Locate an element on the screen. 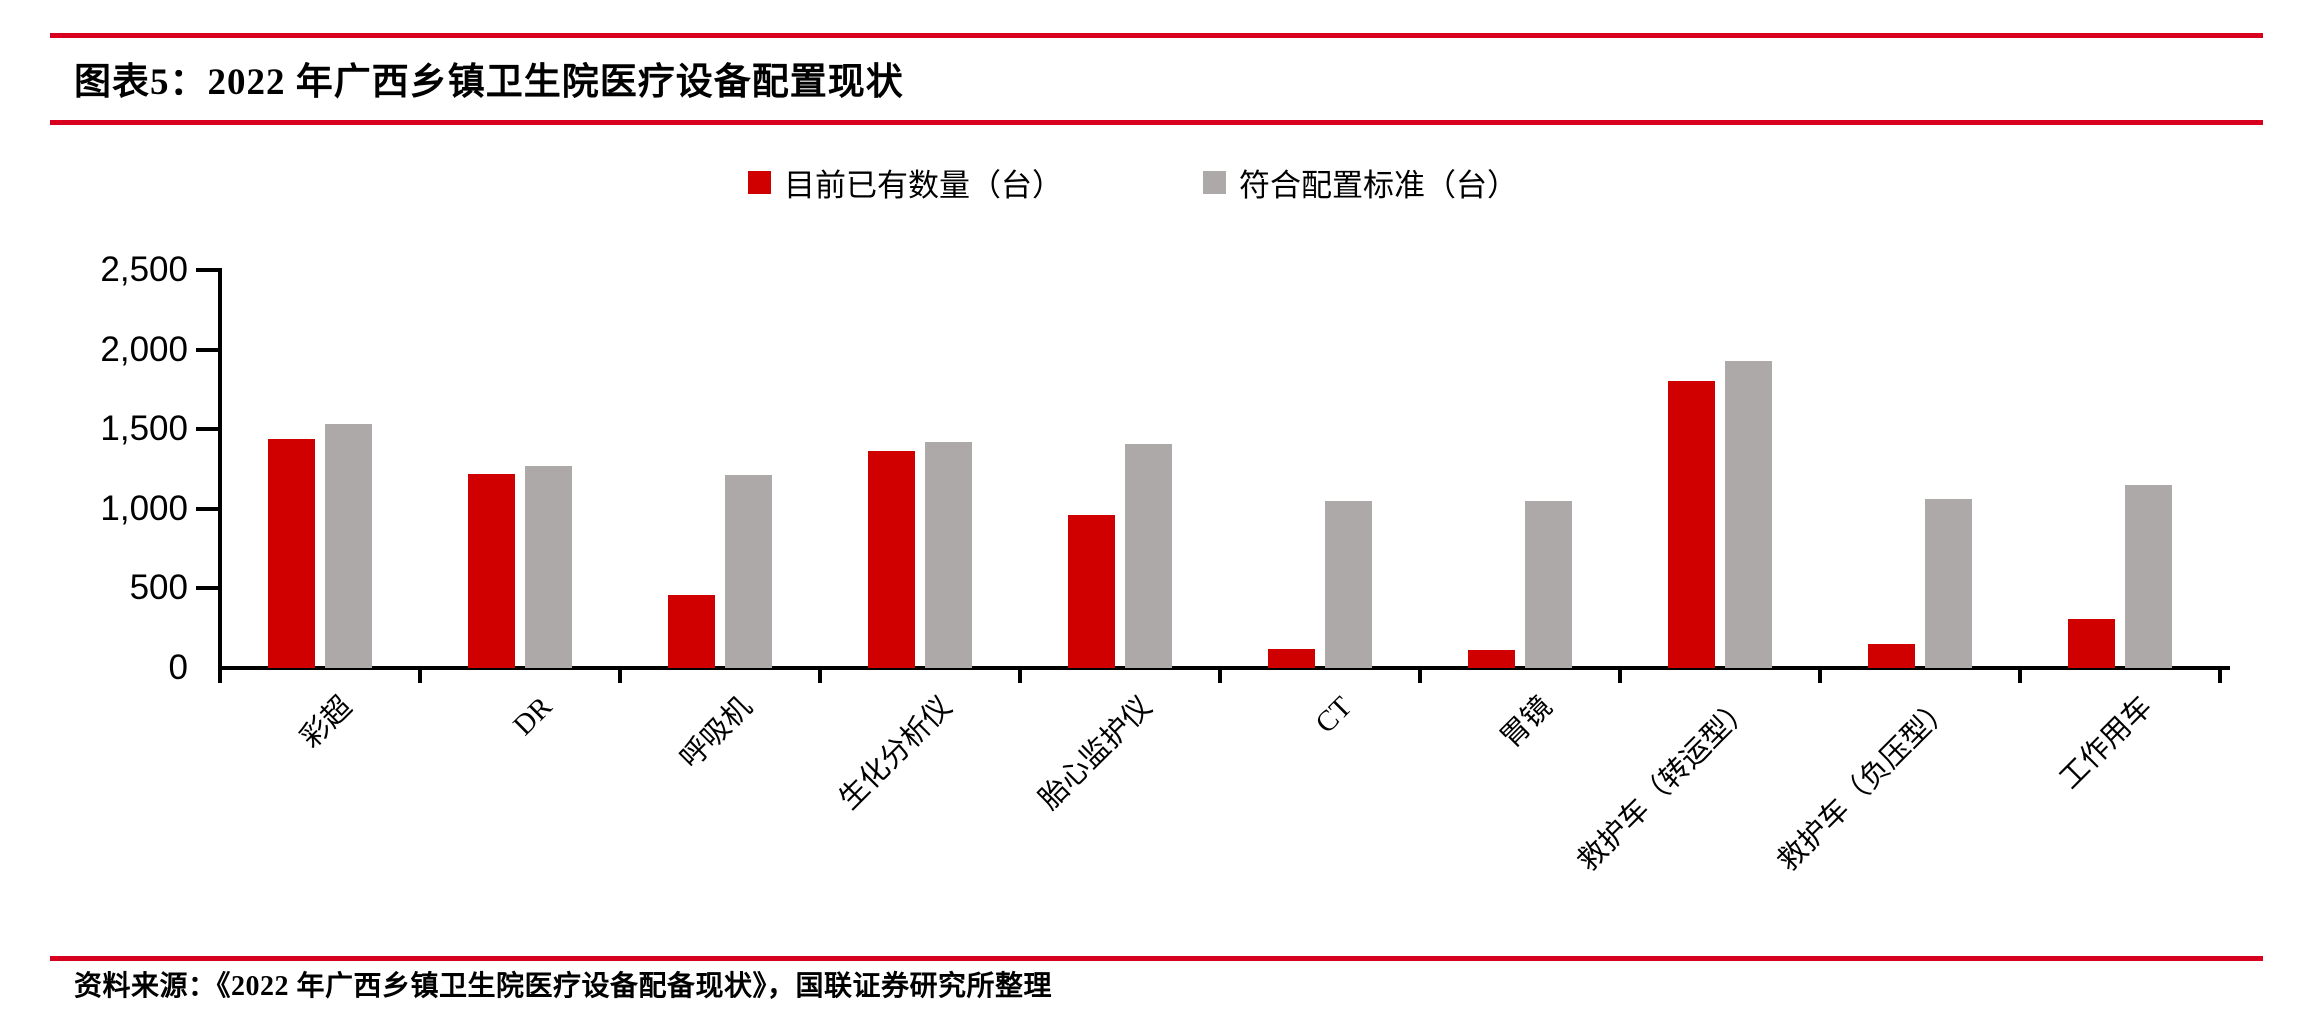 This screenshot has height=1016, width=2312. y-axis-tick-label: 2,000 is located at coordinates (144, 349).